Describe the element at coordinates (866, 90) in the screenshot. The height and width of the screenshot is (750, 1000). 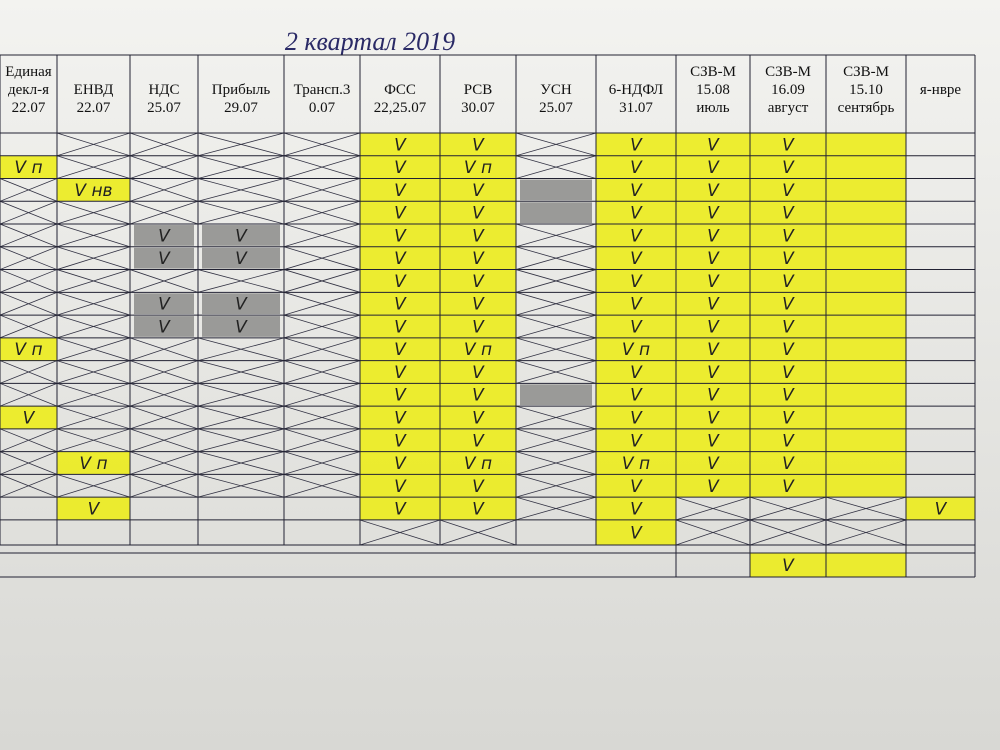
I see `column-header: 15.10` at that location.